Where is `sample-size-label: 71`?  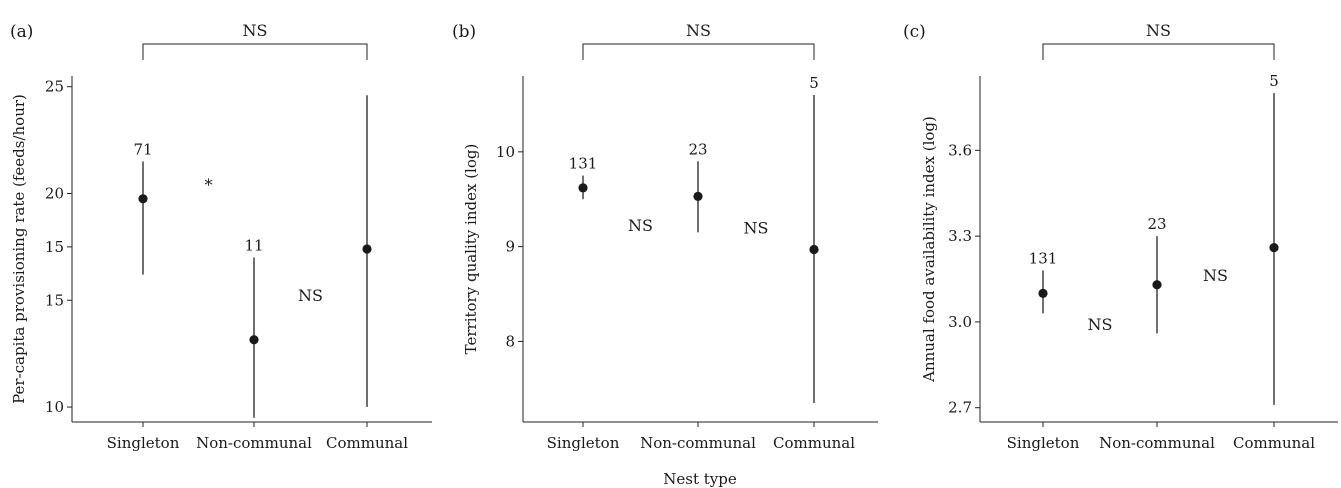 sample-size-label: 71 is located at coordinates (142, 149).